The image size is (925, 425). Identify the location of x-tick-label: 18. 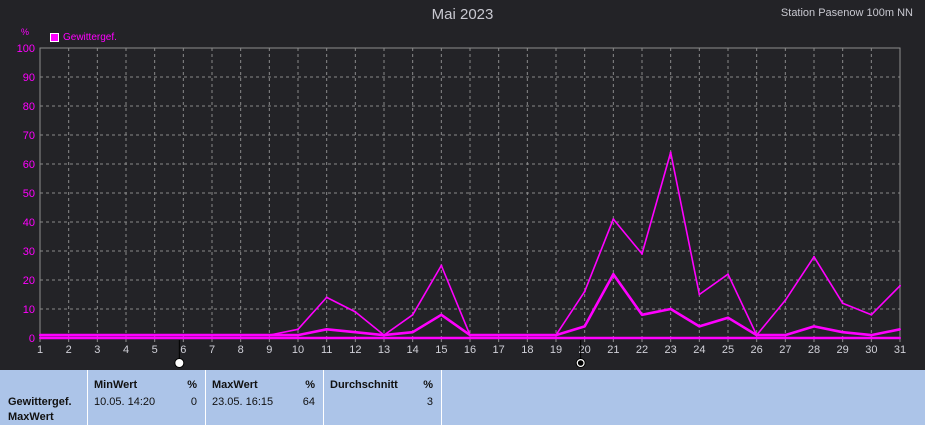
(527, 350).